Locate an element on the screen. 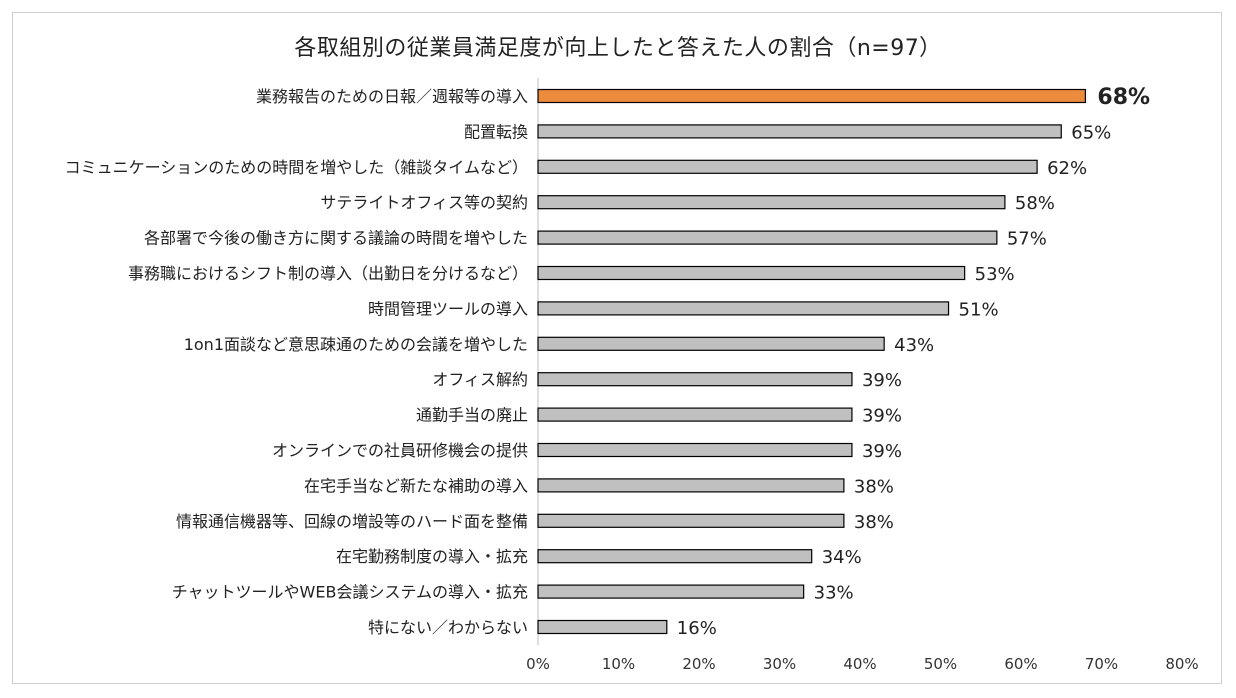 The height and width of the screenshot is (698, 1236). category-label: 時間管理ツールの導入 is located at coordinates (448, 308).